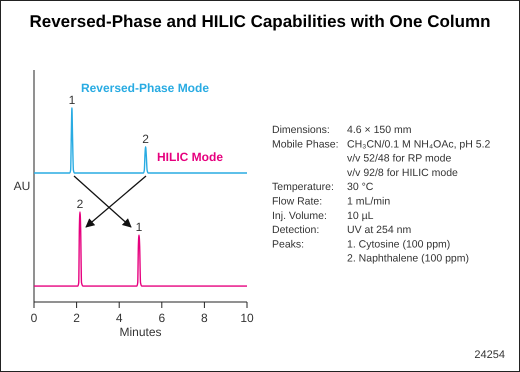 The image size is (520, 372). What do you see at coordinates (162, 318) in the screenshot?
I see `x-tick-label: 6` at bounding box center [162, 318].